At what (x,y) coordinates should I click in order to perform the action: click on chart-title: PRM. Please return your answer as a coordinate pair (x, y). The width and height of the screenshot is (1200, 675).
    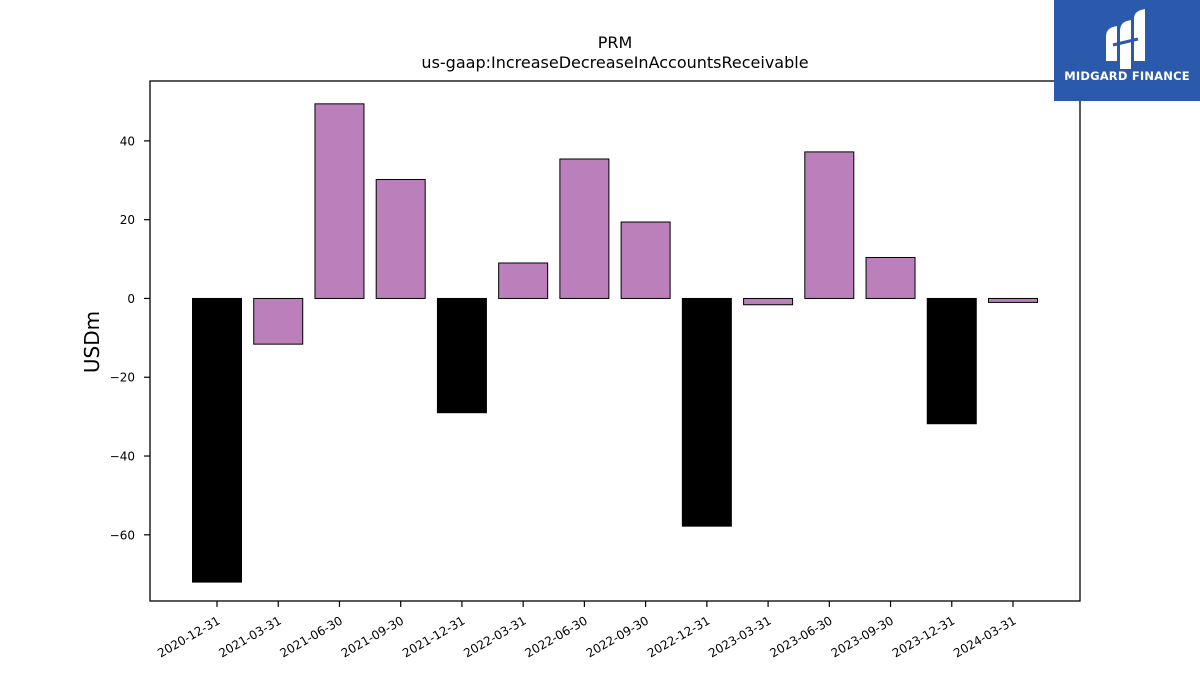
    Looking at the image, I should click on (615, 42).